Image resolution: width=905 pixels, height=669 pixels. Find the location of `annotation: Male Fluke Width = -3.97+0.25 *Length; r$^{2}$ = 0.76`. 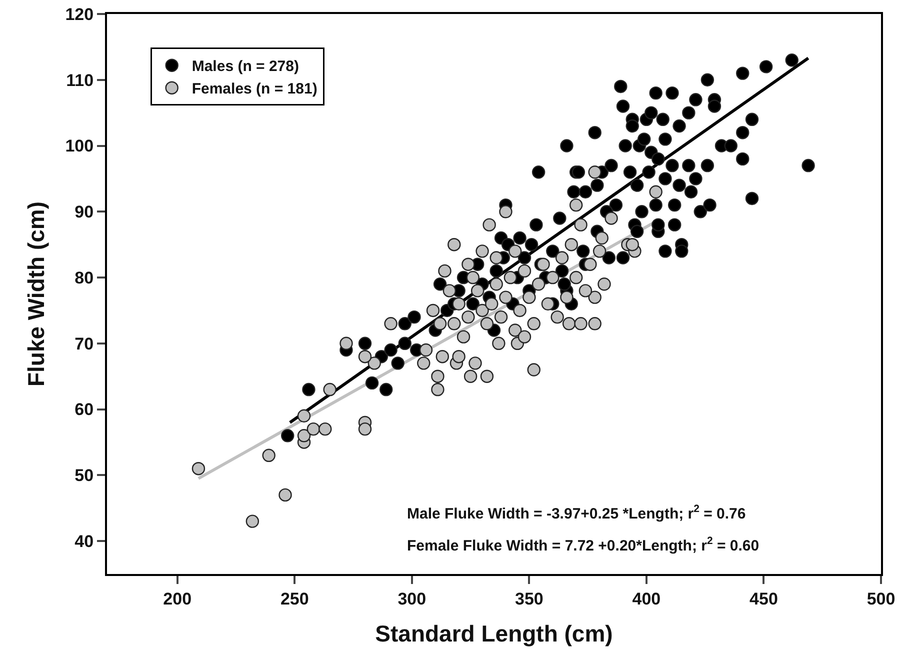

annotation: Male Fluke Width = -3.97+0.25 *Length; r$^{2}$ = 0.76 is located at coordinates (576, 512).